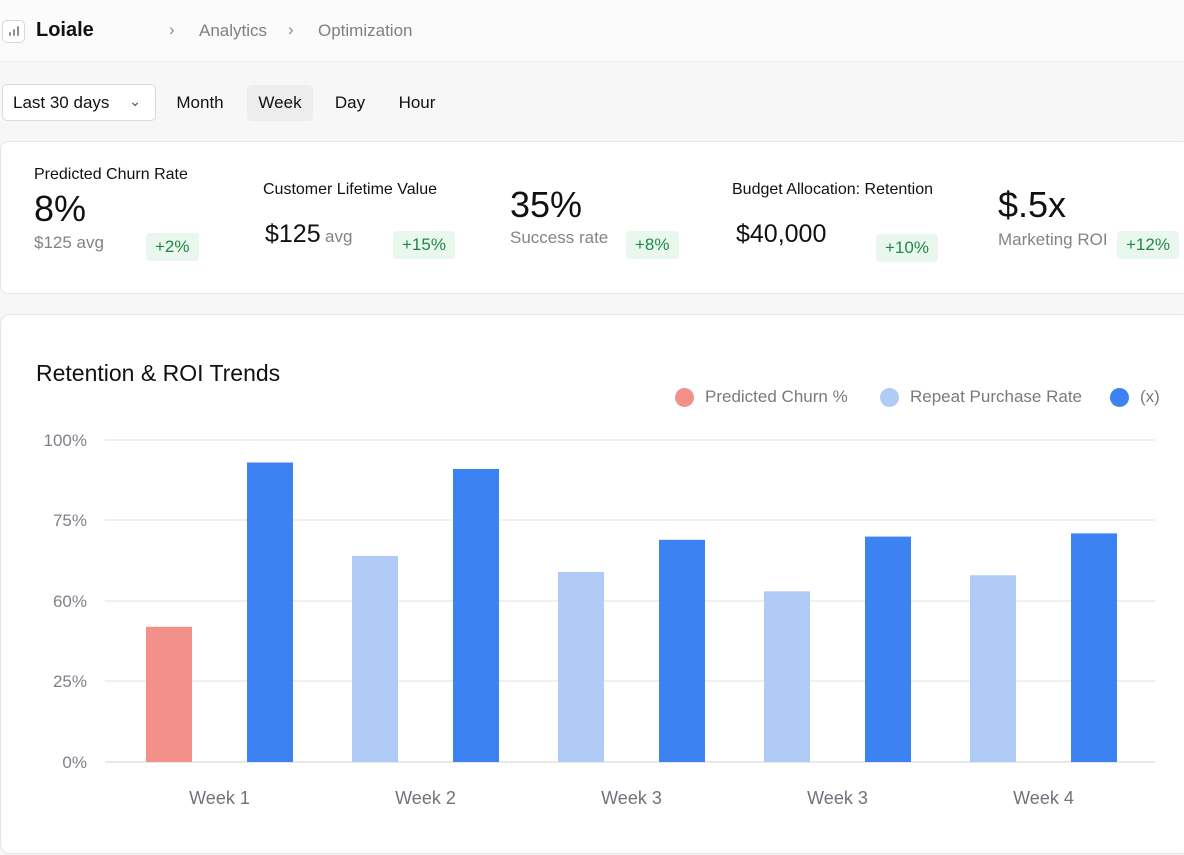 Image resolution: width=1184 pixels, height=855 pixels. Describe the element at coordinates (833, 189) in the screenshot. I see `kpi-label: Budget Allocation: Retention` at that location.